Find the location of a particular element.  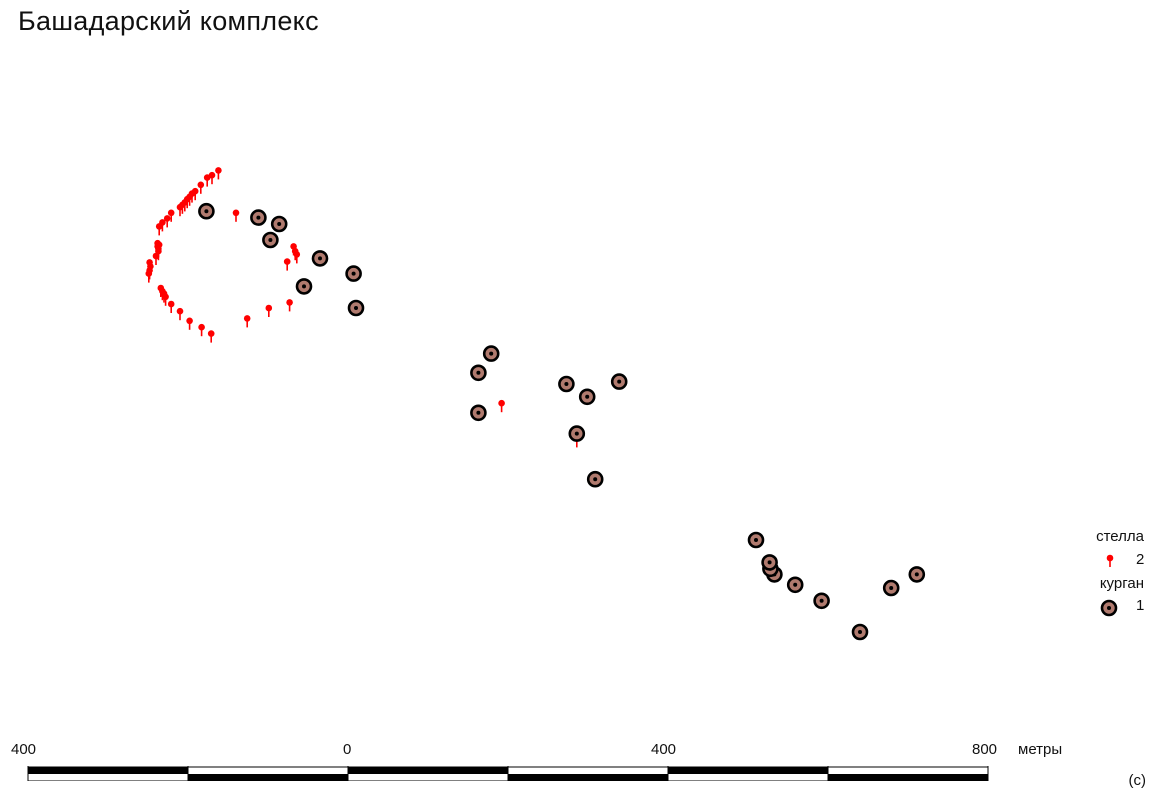

scale-label-0: 0 is located at coordinates (347, 749).